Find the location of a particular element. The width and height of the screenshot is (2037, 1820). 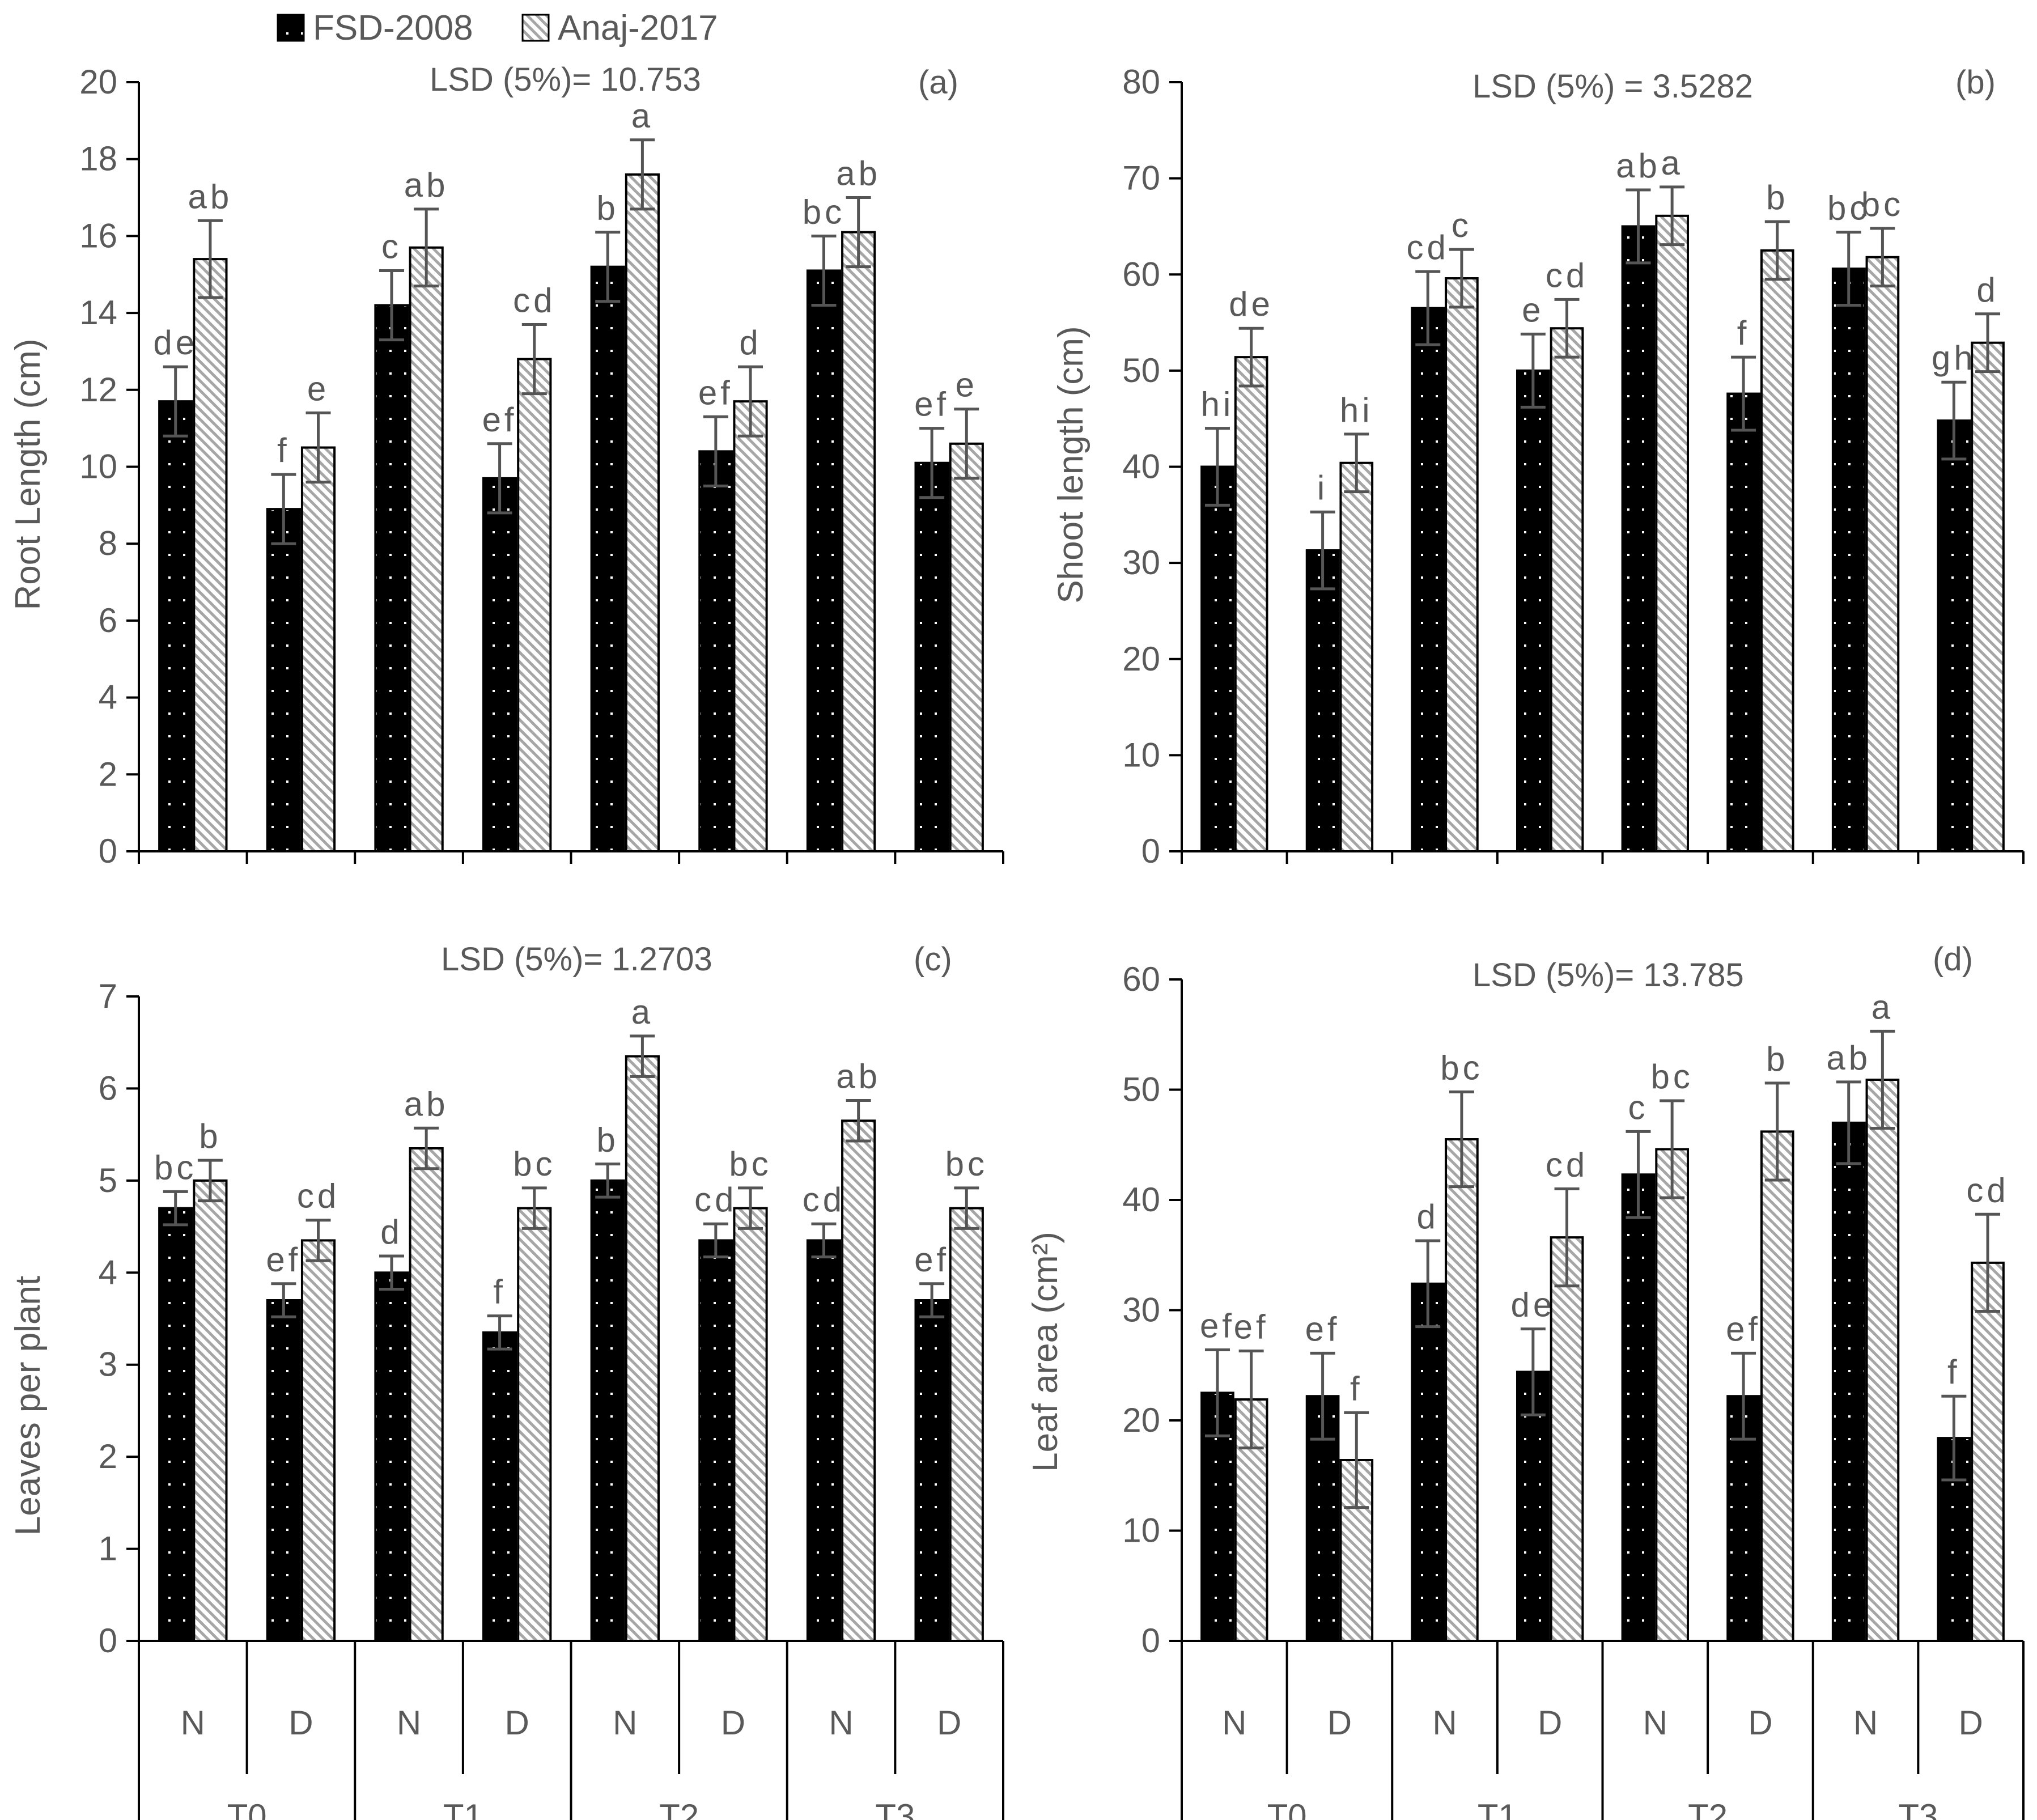

significance-letter: hi is located at coordinates (1217, 404).